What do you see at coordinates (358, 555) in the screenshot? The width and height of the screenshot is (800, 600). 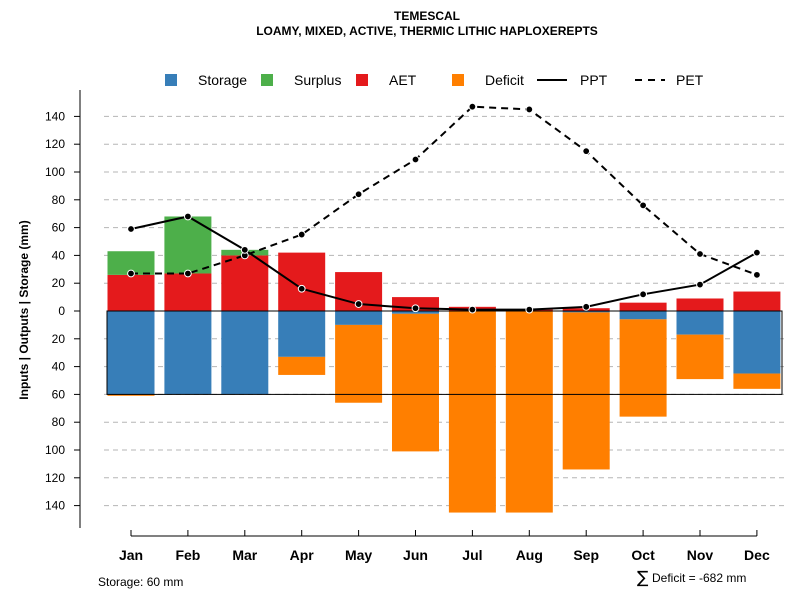 I see `x-tick-label: May` at bounding box center [358, 555].